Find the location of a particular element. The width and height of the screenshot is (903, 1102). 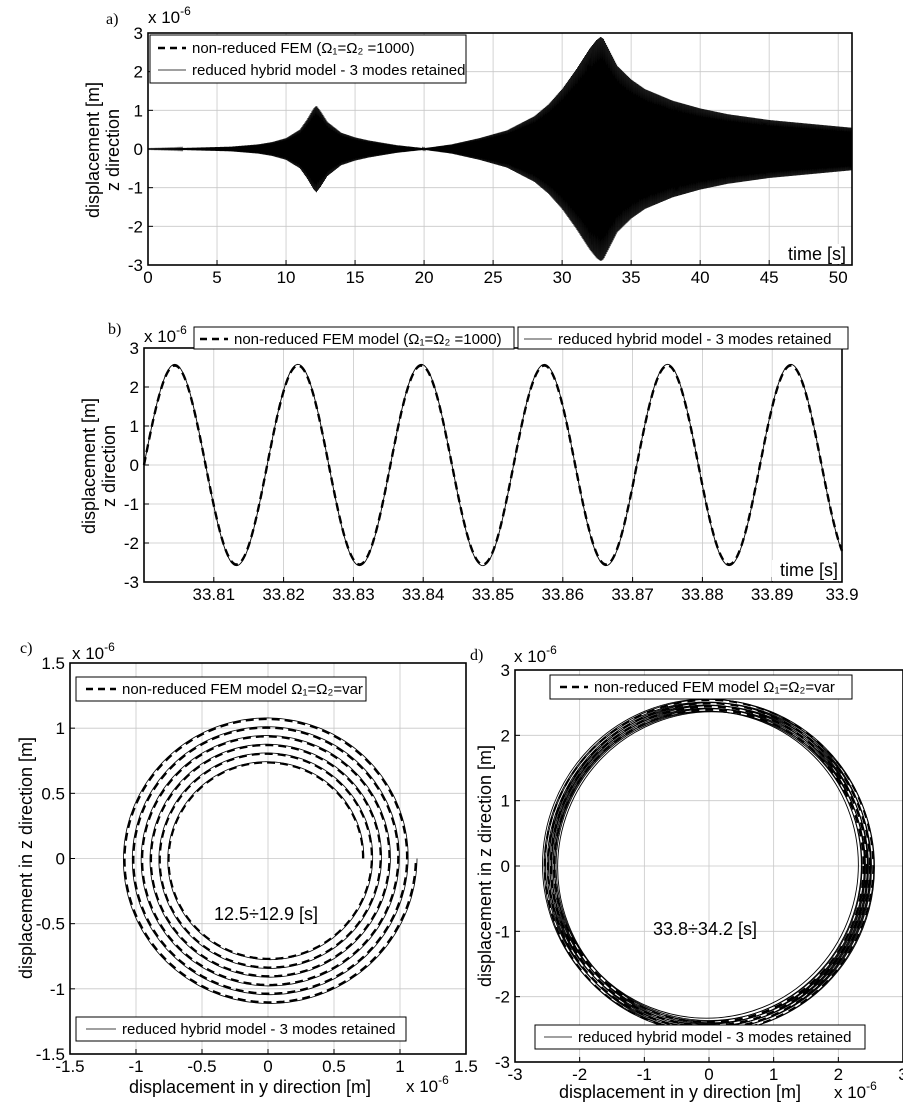

series-non-reduced-fem is located at coordinates (709, 866).